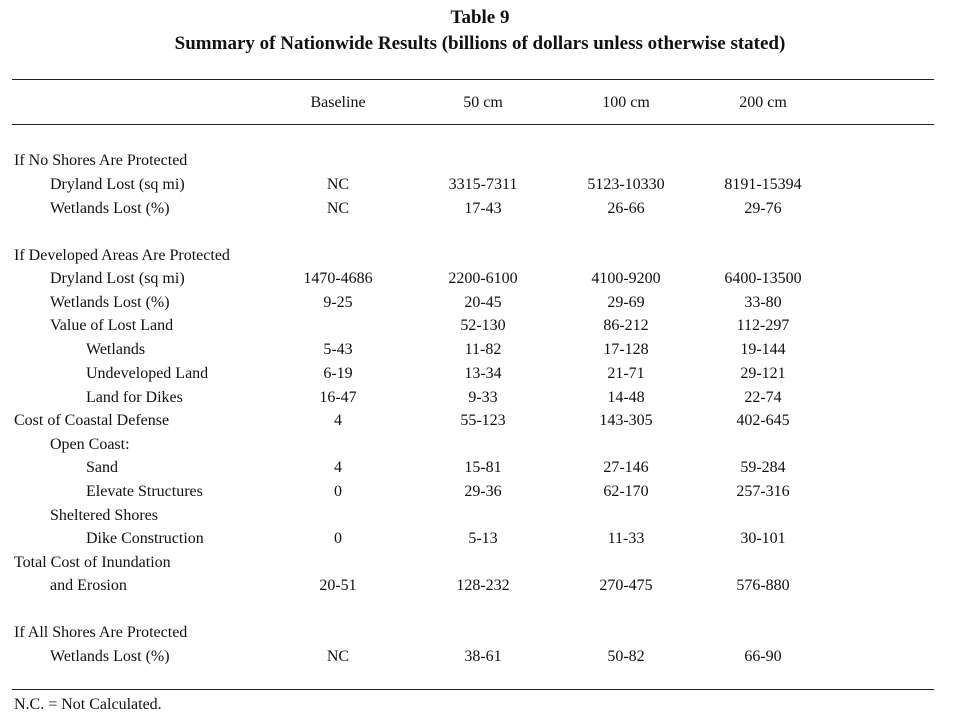  Describe the element at coordinates (626, 278) in the screenshot. I see `table-cell: 4100-9200` at that location.